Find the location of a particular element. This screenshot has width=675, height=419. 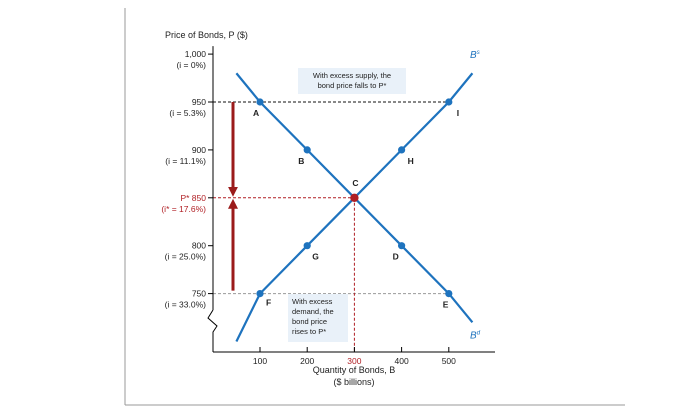

point-label-i: I is located at coordinates (458, 113).